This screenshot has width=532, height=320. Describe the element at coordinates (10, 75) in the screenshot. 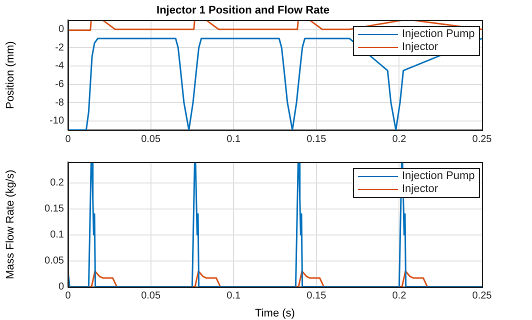

I see `y-axis-title: Position (mm)` at that location.